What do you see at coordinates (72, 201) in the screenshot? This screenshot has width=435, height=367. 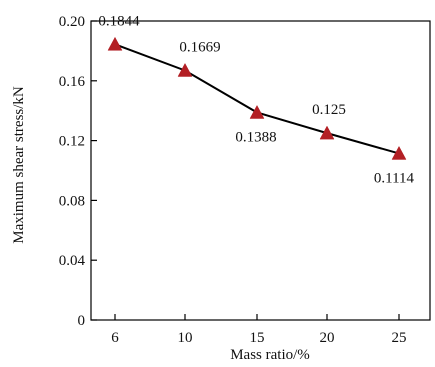 I see `y-tick-label: 0.08` at bounding box center [72, 201].